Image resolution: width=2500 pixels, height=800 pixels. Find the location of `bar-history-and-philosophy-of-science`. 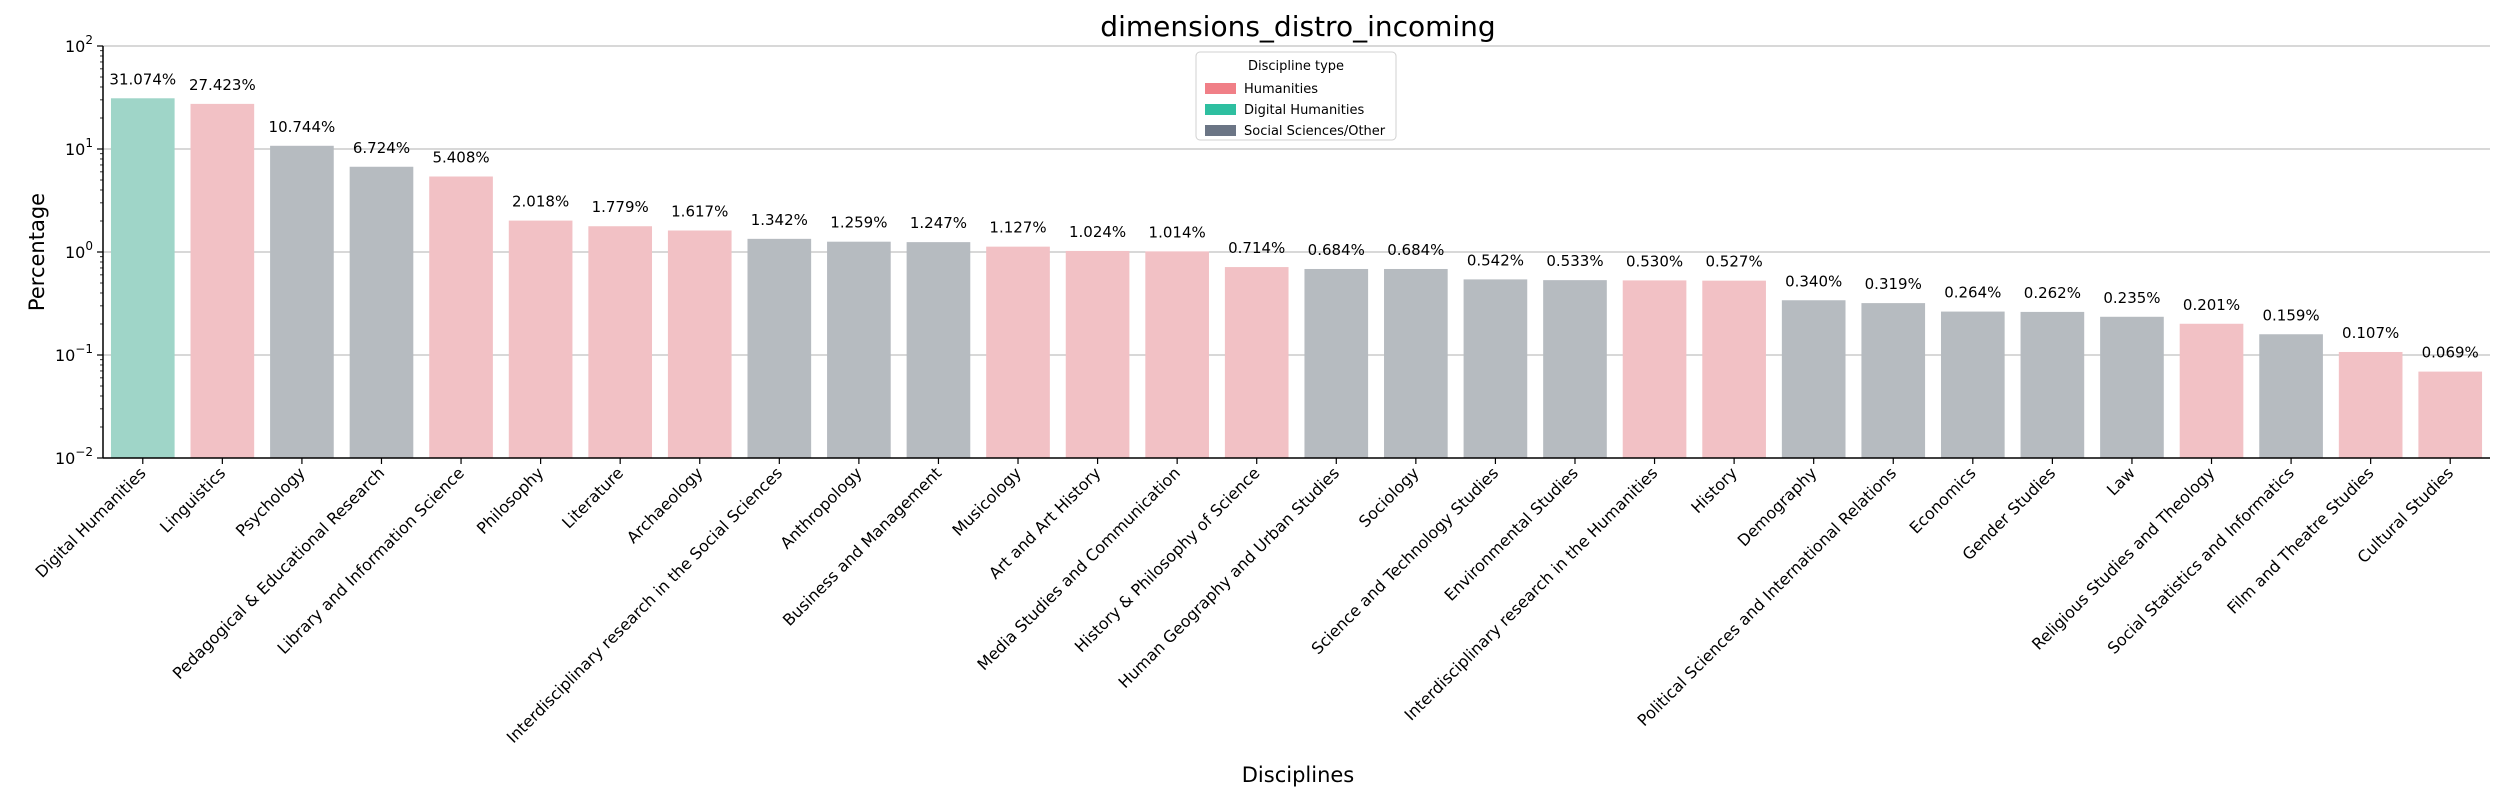

bar-history-and-philosophy-of-science is located at coordinates (1256, 362).